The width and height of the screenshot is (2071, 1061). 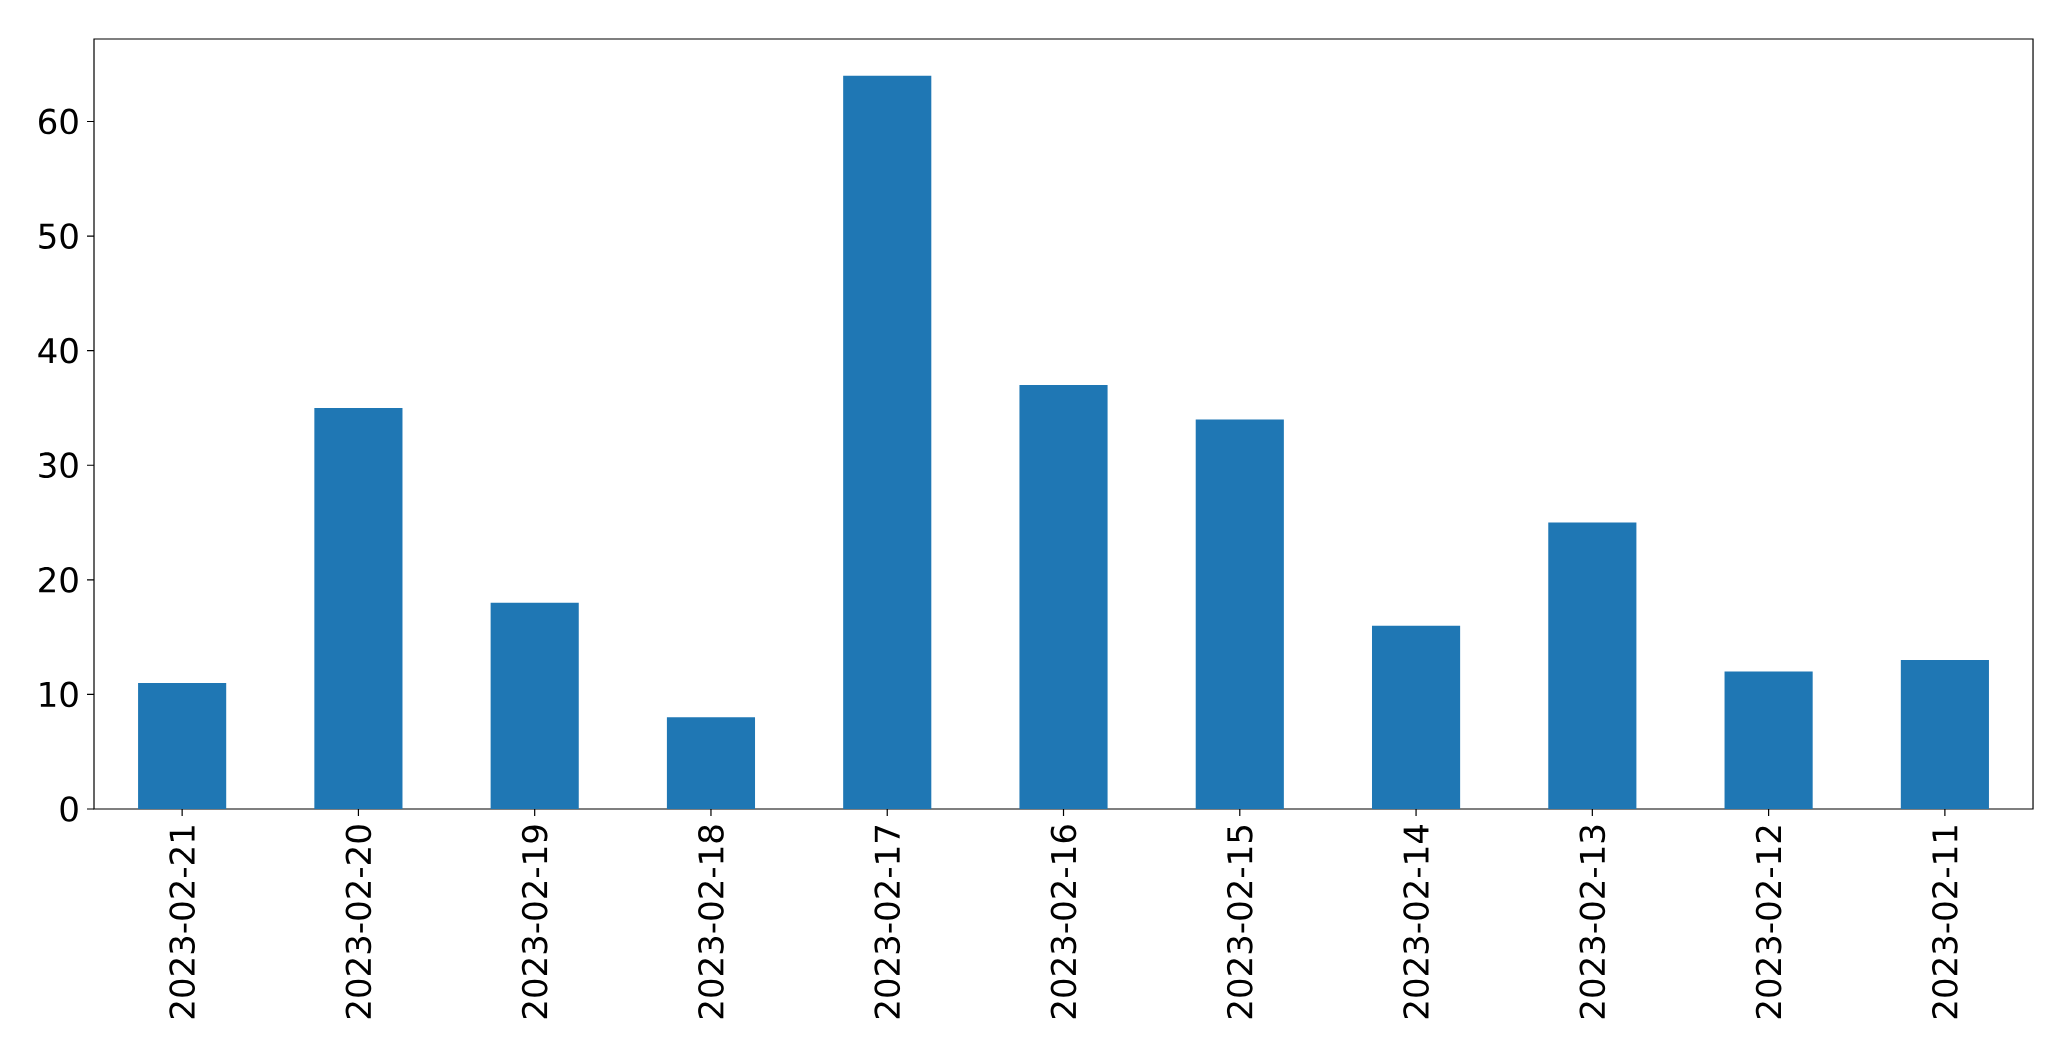 What do you see at coordinates (58, 350) in the screenshot?
I see `y-tick-label: 40` at bounding box center [58, 350].